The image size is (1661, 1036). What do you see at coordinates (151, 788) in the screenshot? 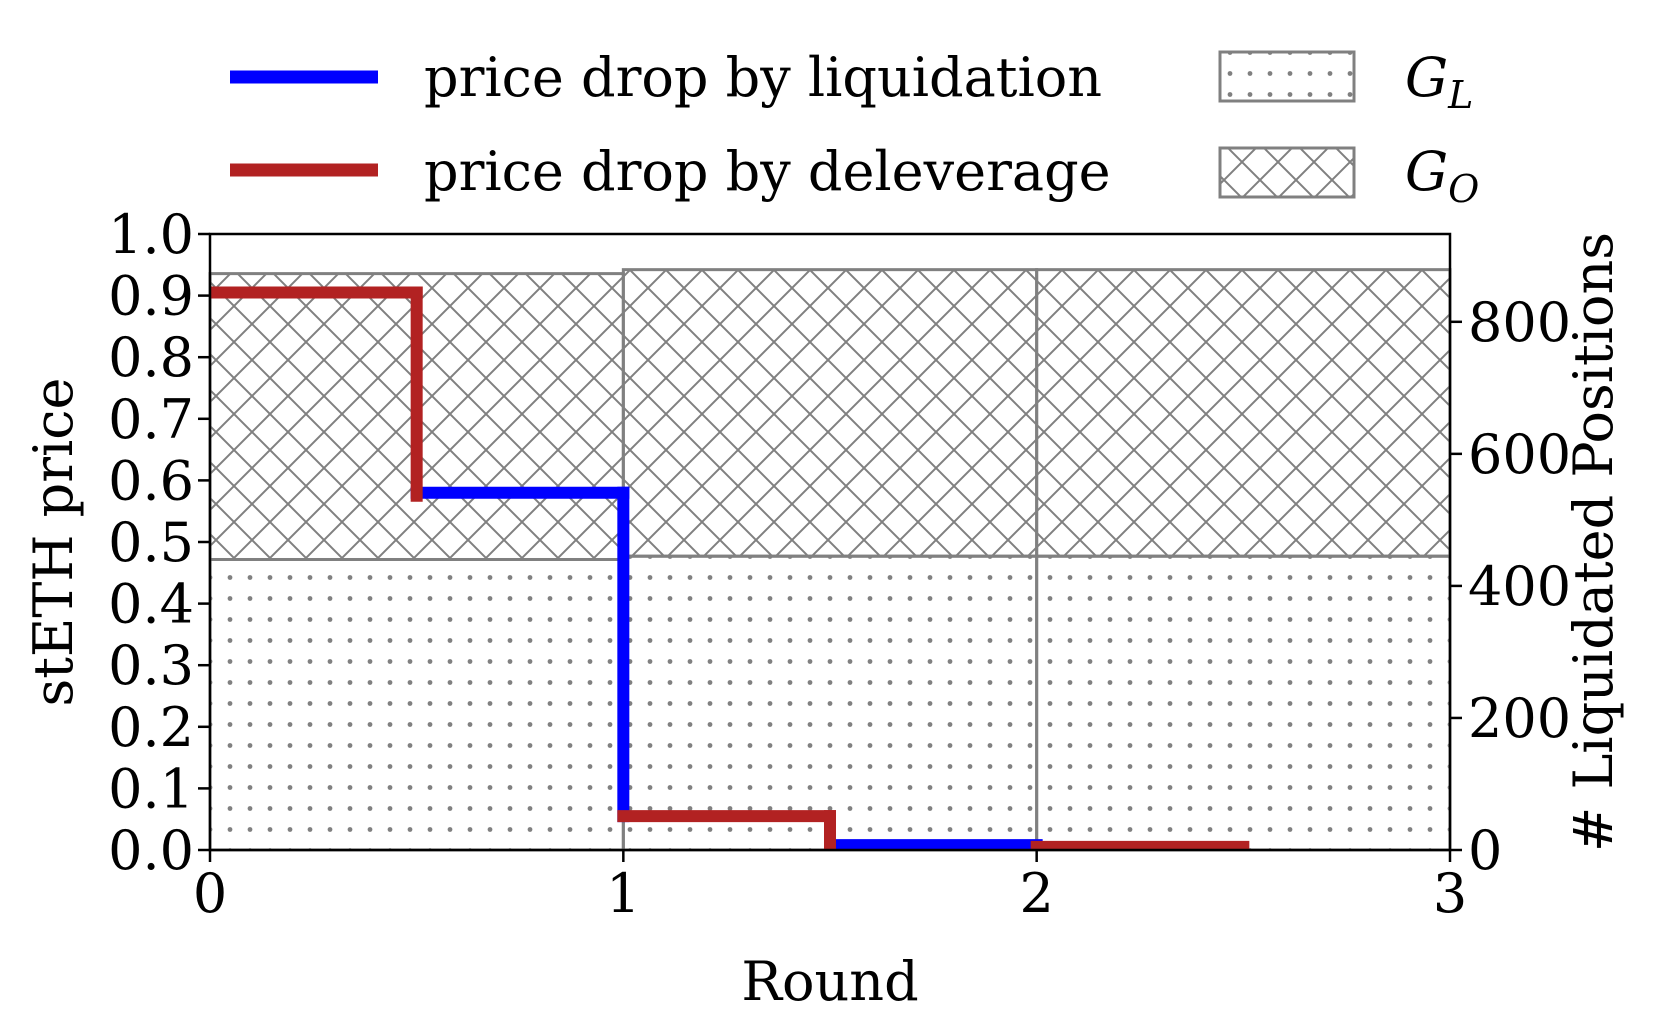
I see `y-left-tick-label-1: 0.1` at bounding box center [151, 788].